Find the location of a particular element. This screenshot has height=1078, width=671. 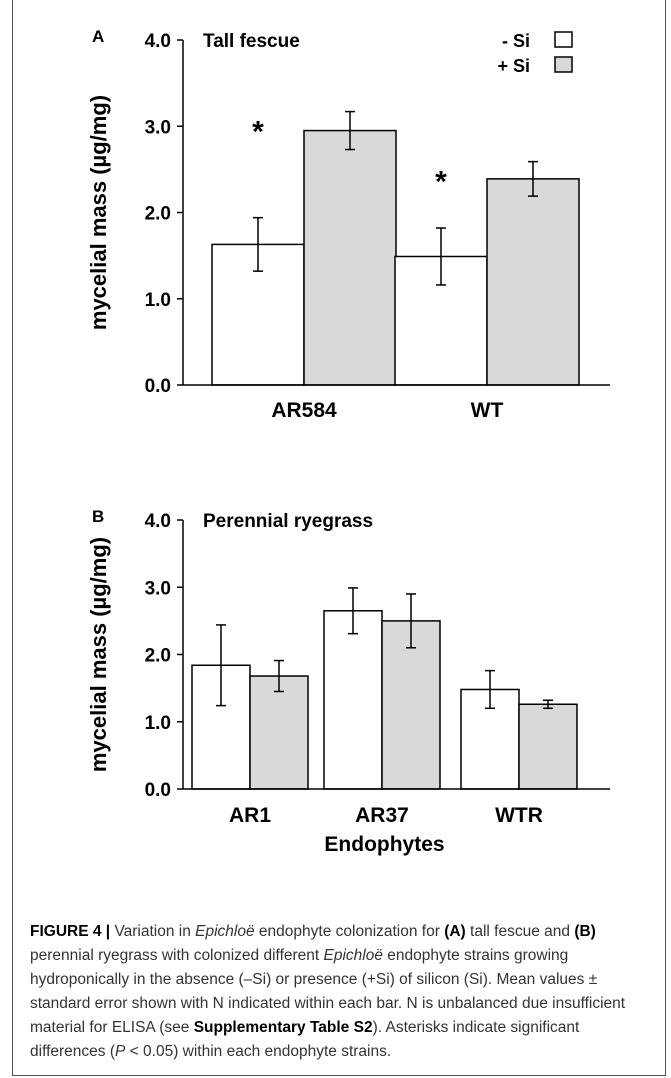

caption-text: < 0.05) within each endophyte strains. is located at coordinates (258, 1051).